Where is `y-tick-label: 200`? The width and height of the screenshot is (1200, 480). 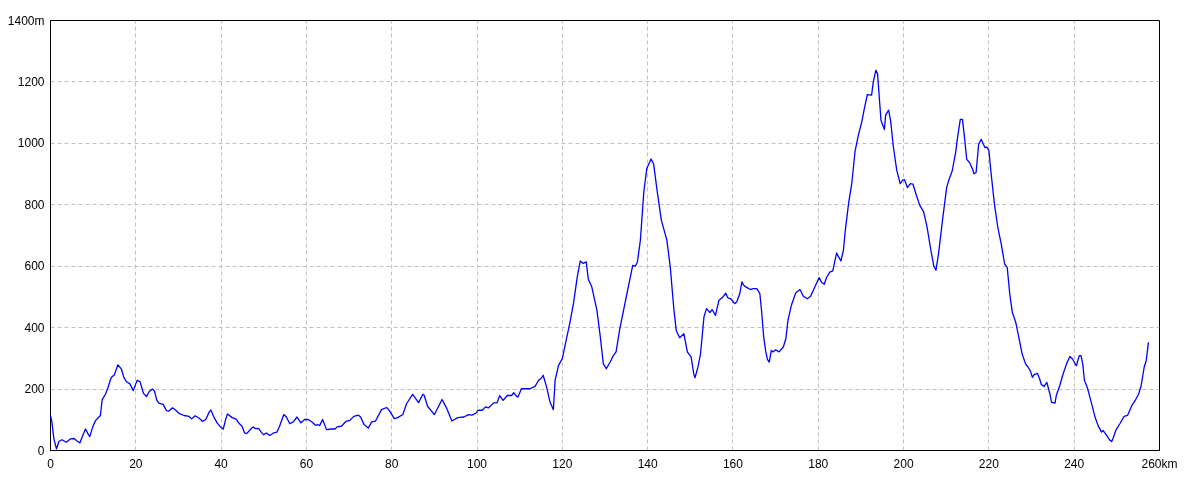
y-tick-label: 200 is located at coordinates (34, 389).